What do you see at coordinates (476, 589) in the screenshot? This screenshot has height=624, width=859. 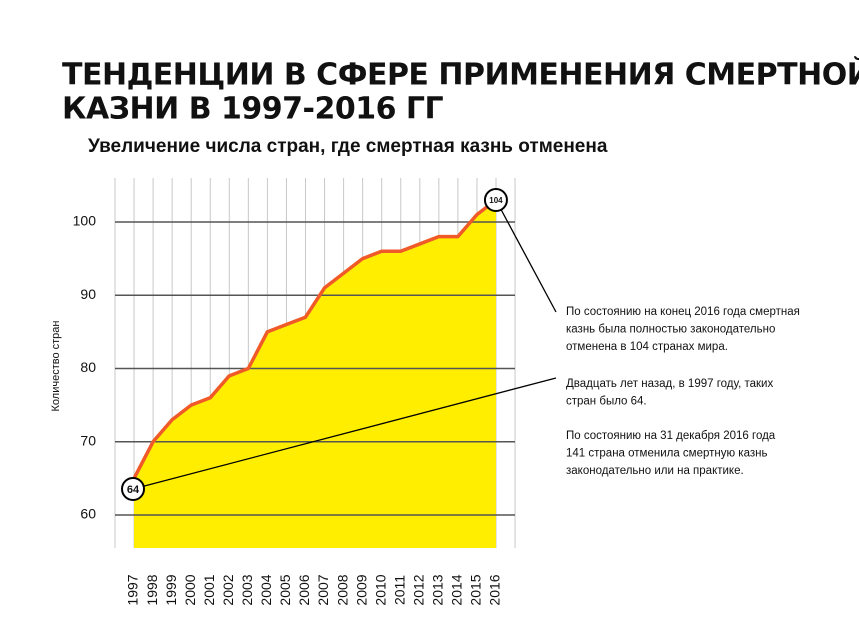 I see `x-tick-label: 2015` at bounding box center [476, 589].